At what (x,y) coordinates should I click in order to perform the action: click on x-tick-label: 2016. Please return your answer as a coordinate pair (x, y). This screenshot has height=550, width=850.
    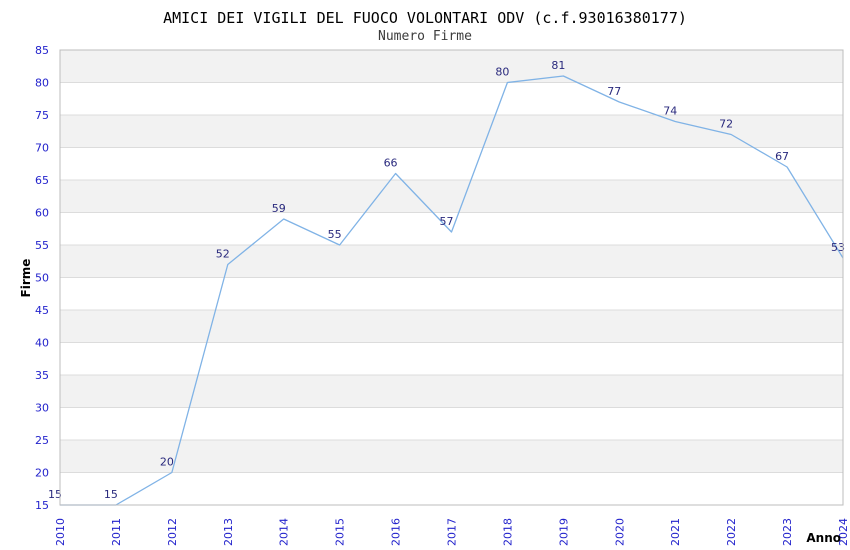
    Looking at the image, I should click on (396, 532).